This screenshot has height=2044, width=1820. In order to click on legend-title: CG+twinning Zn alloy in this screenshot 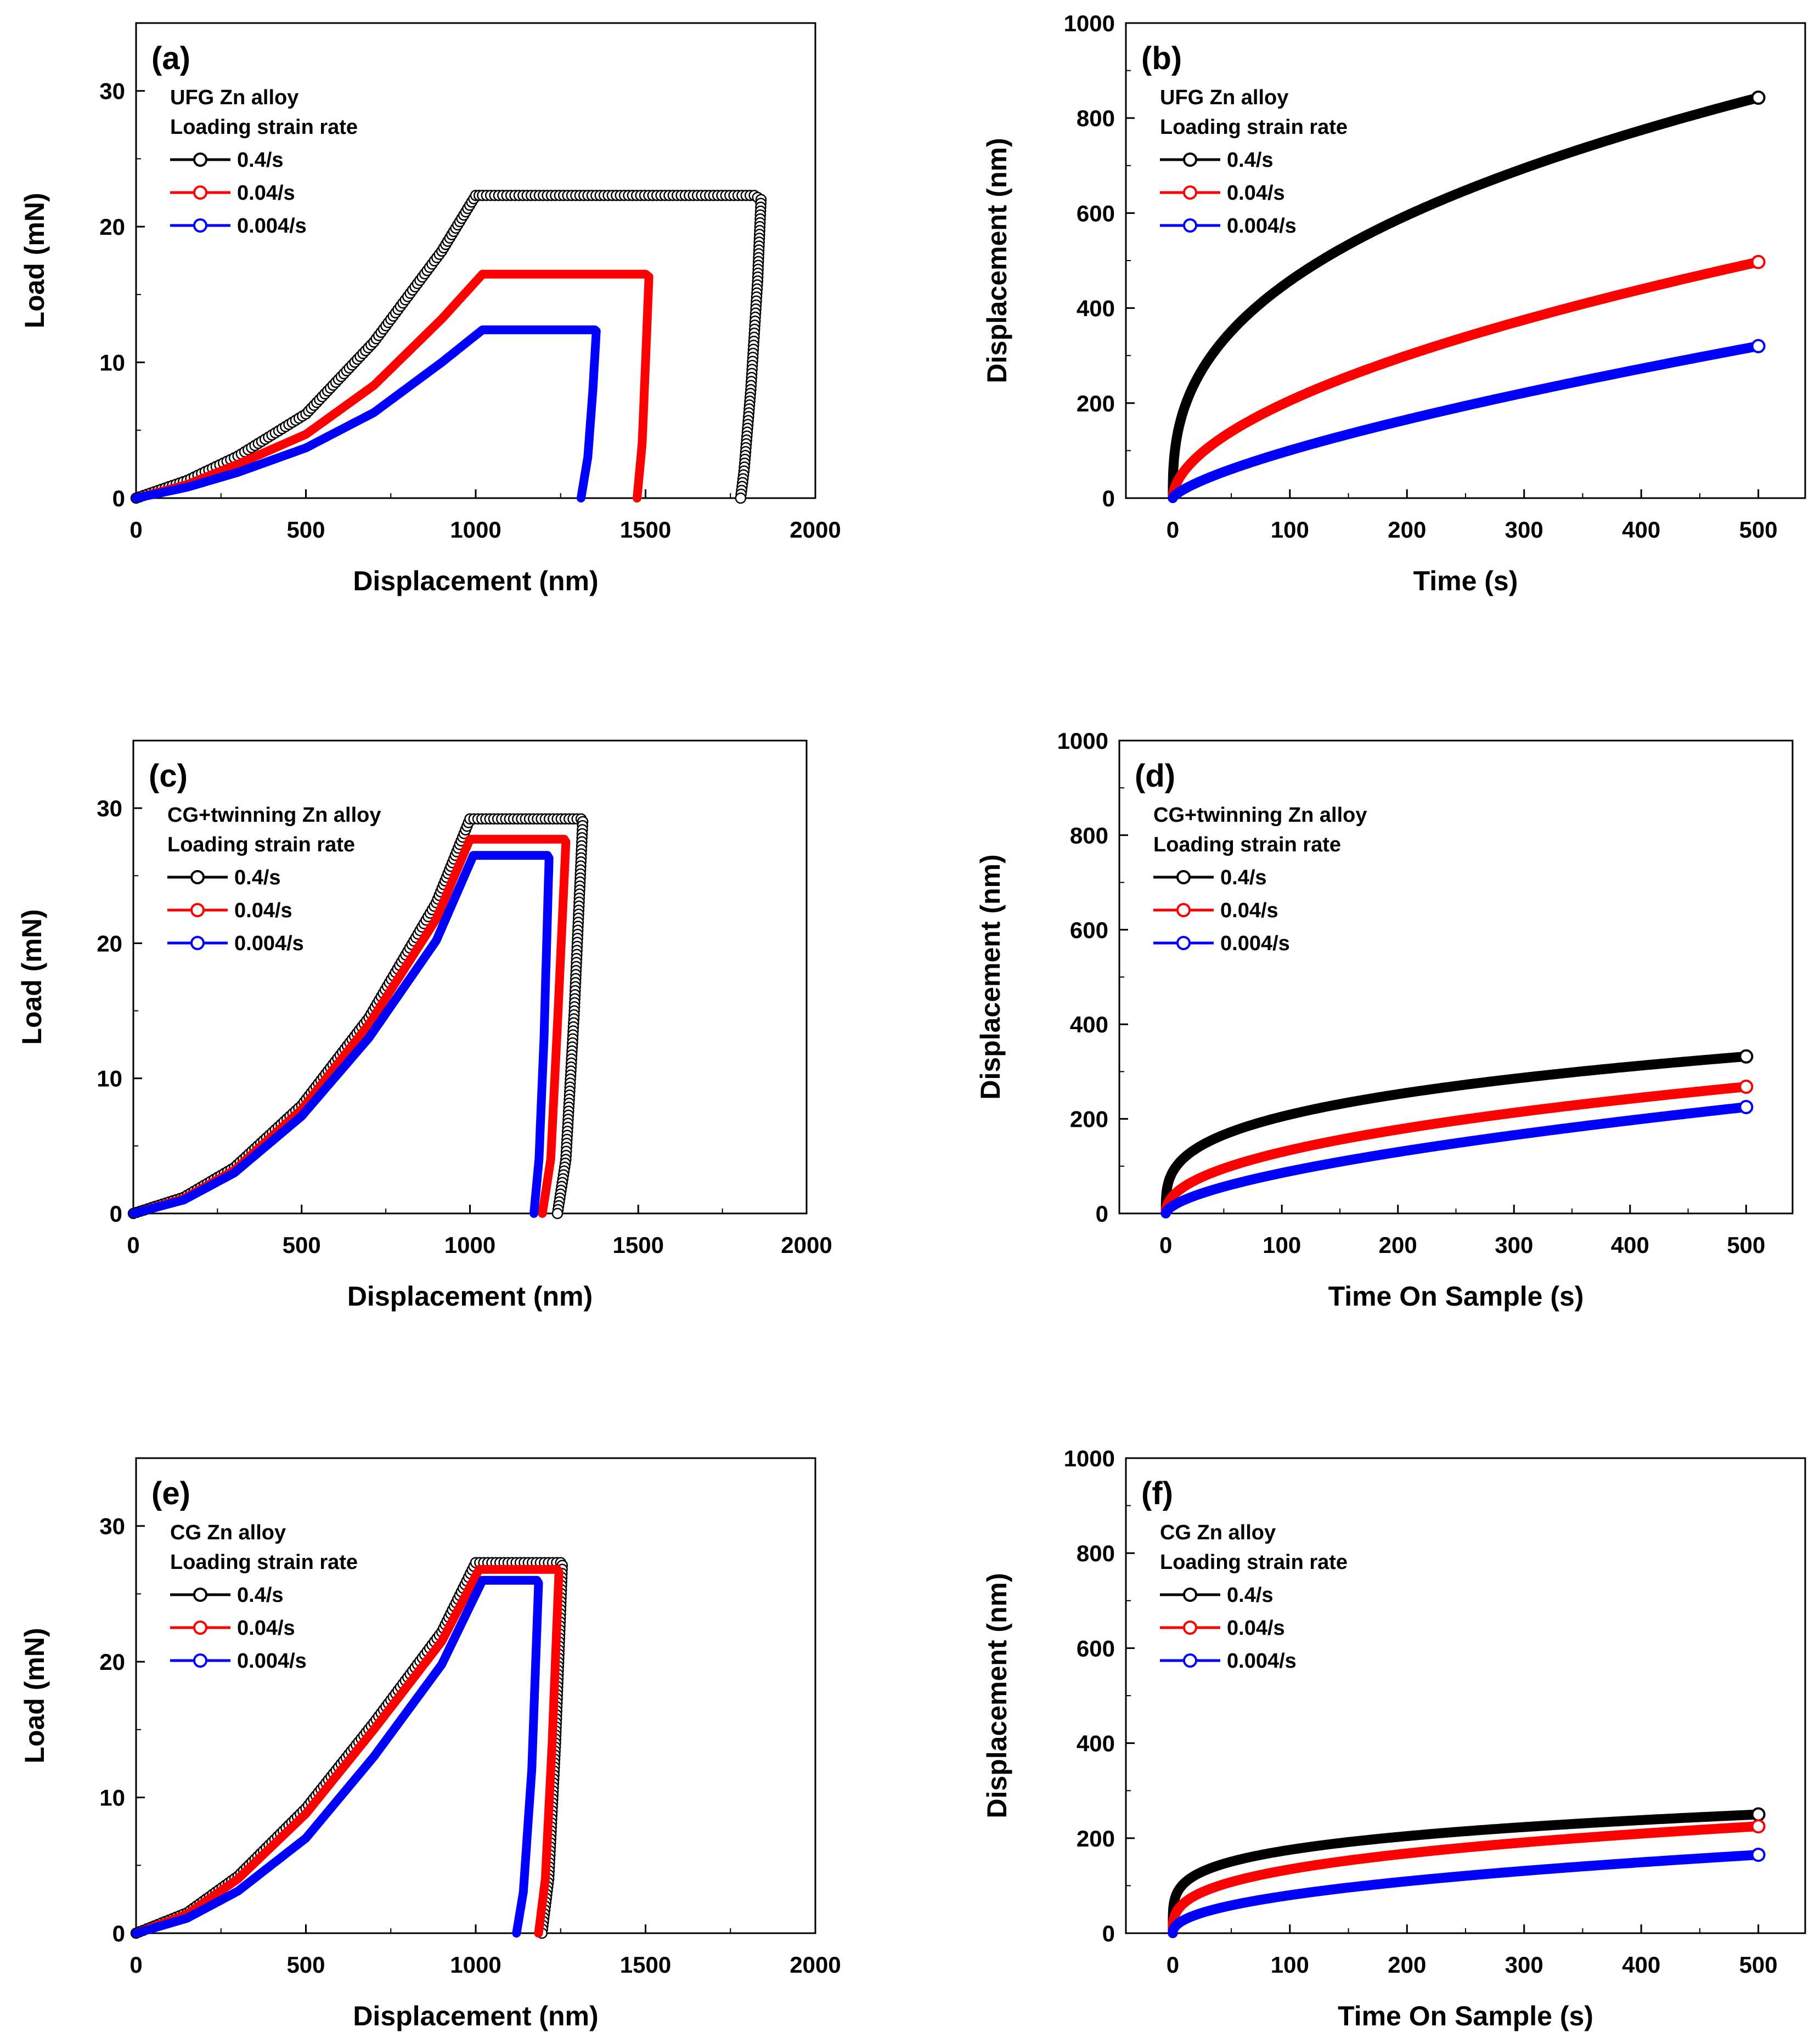, I will do `click(274, 815)`.